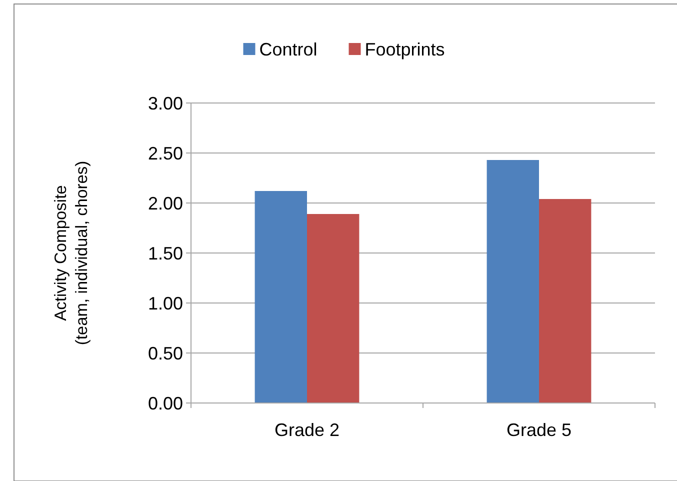 This screenshot has width=677, height=481. Describe the element at coordinates (404, 49) in the screenshot. I see `legend-label: Footprints` at that location.